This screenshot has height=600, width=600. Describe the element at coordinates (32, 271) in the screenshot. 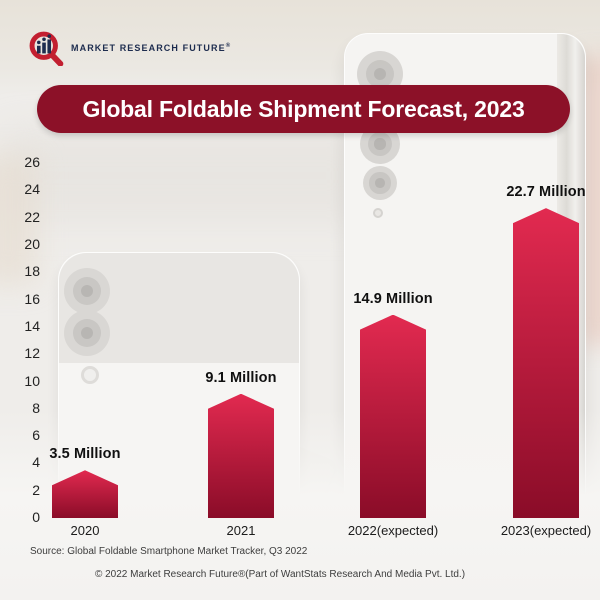

I see `y-axis-tick-label: 18` at that location.